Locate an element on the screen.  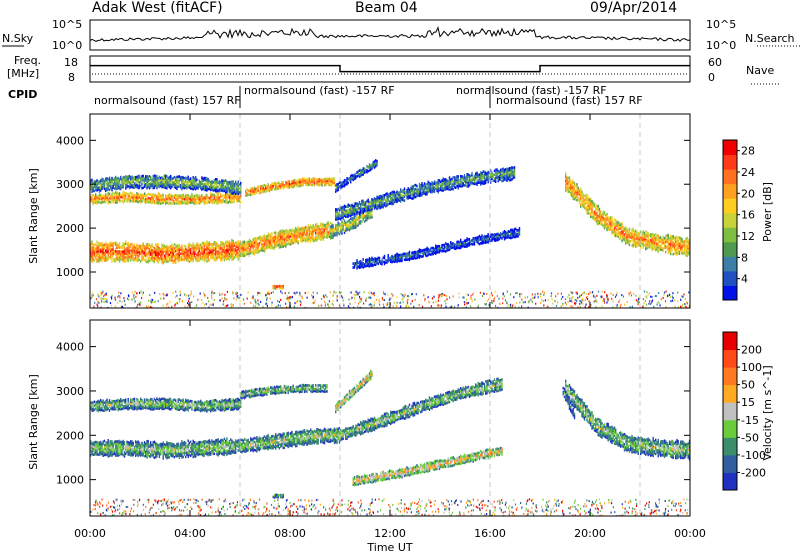
date-title: 09/Apr/2014 is located at coordinates (633, 8).